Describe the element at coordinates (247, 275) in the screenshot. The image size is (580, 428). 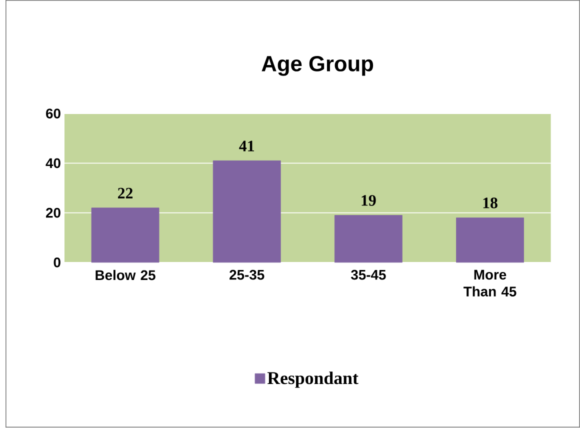
I see `x-tick-label: 25-35` at that location.